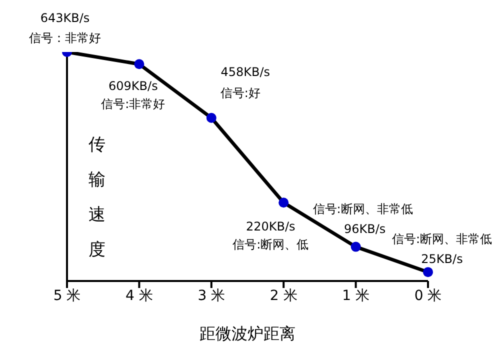  Describe the element at coordinates (133, 104) in the screenshot. I see `annotation: 信号:非常好` at that location.